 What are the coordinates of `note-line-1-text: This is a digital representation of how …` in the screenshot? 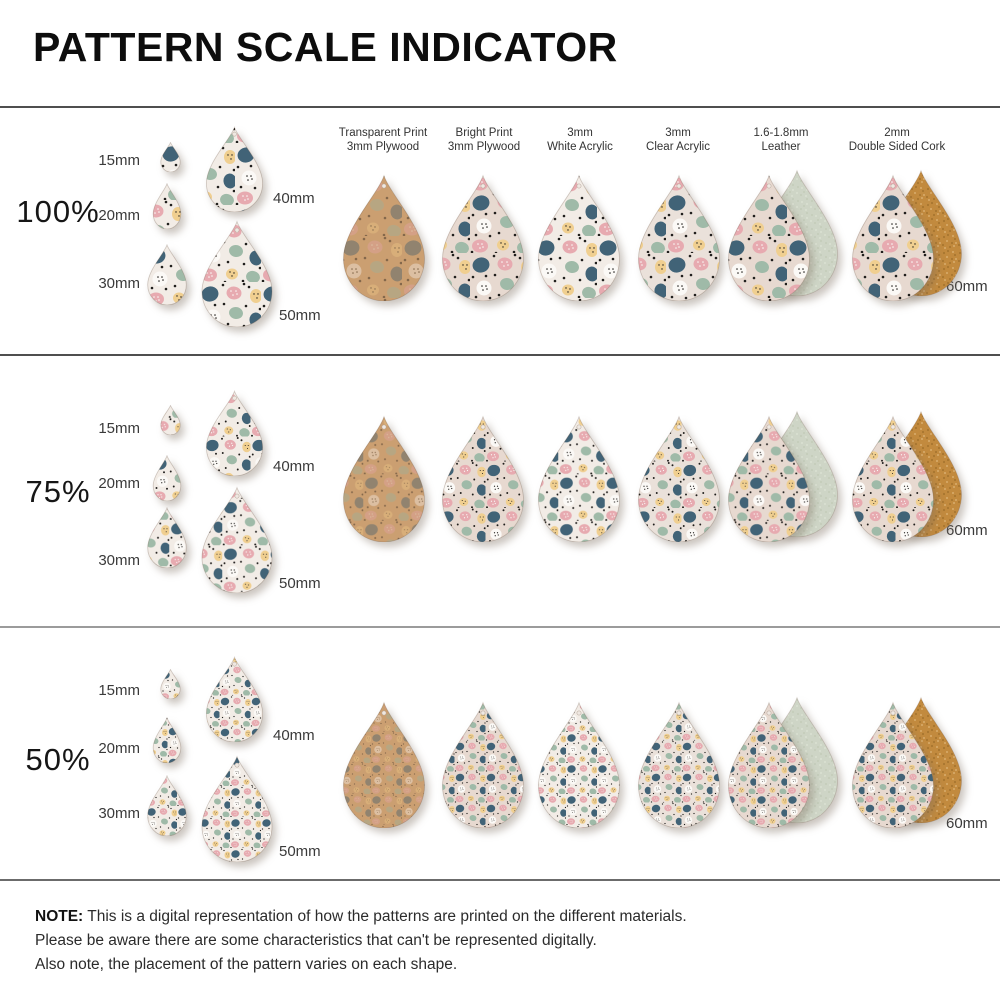 It's located at (387, 916).